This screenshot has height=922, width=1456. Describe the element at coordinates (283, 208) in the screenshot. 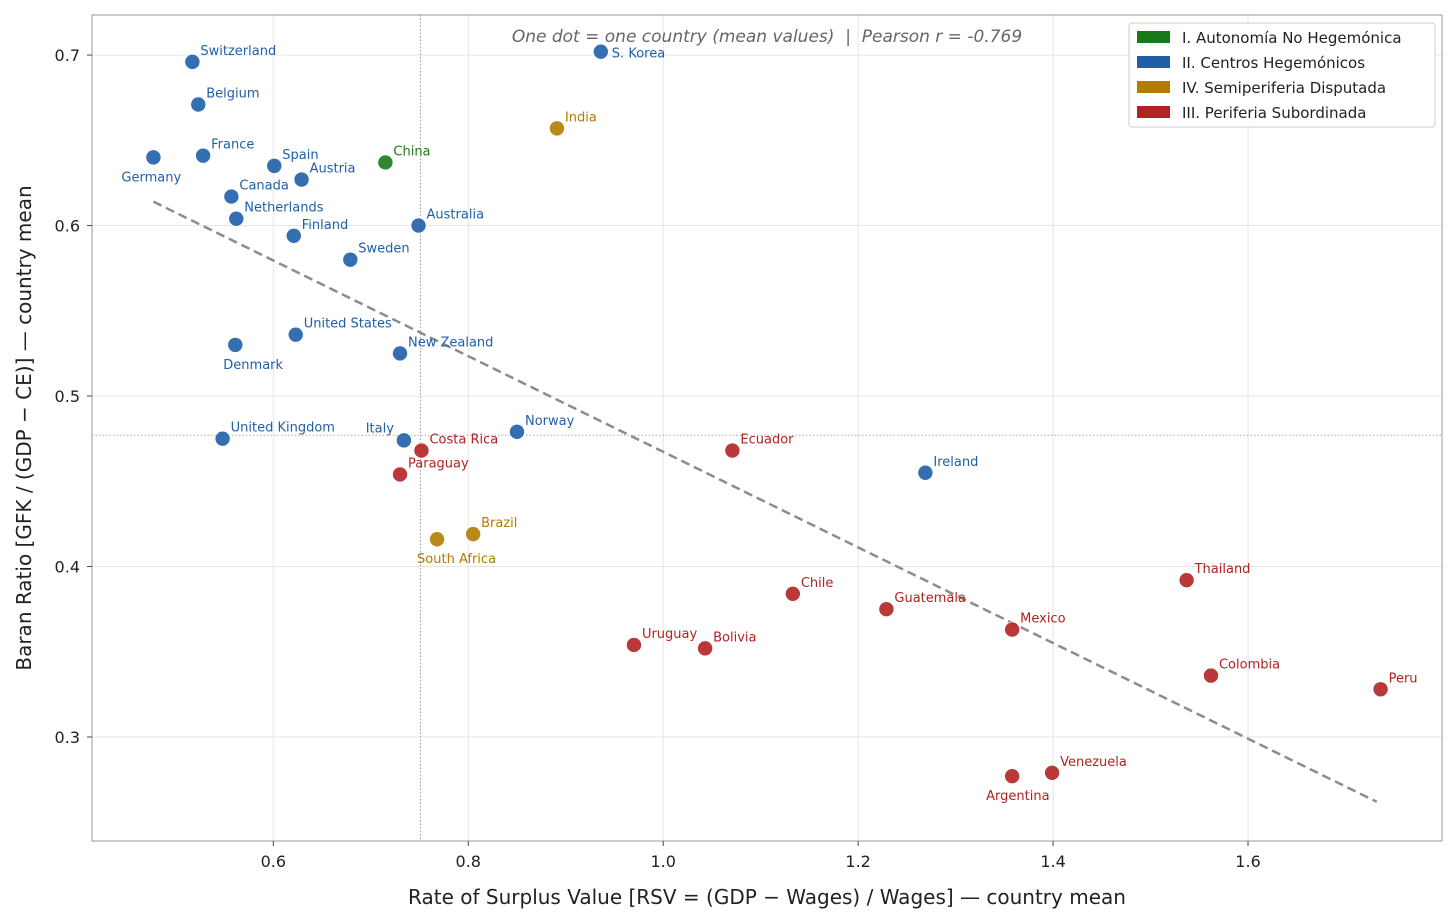

I see `data-point-label: Netherlands` at that location.